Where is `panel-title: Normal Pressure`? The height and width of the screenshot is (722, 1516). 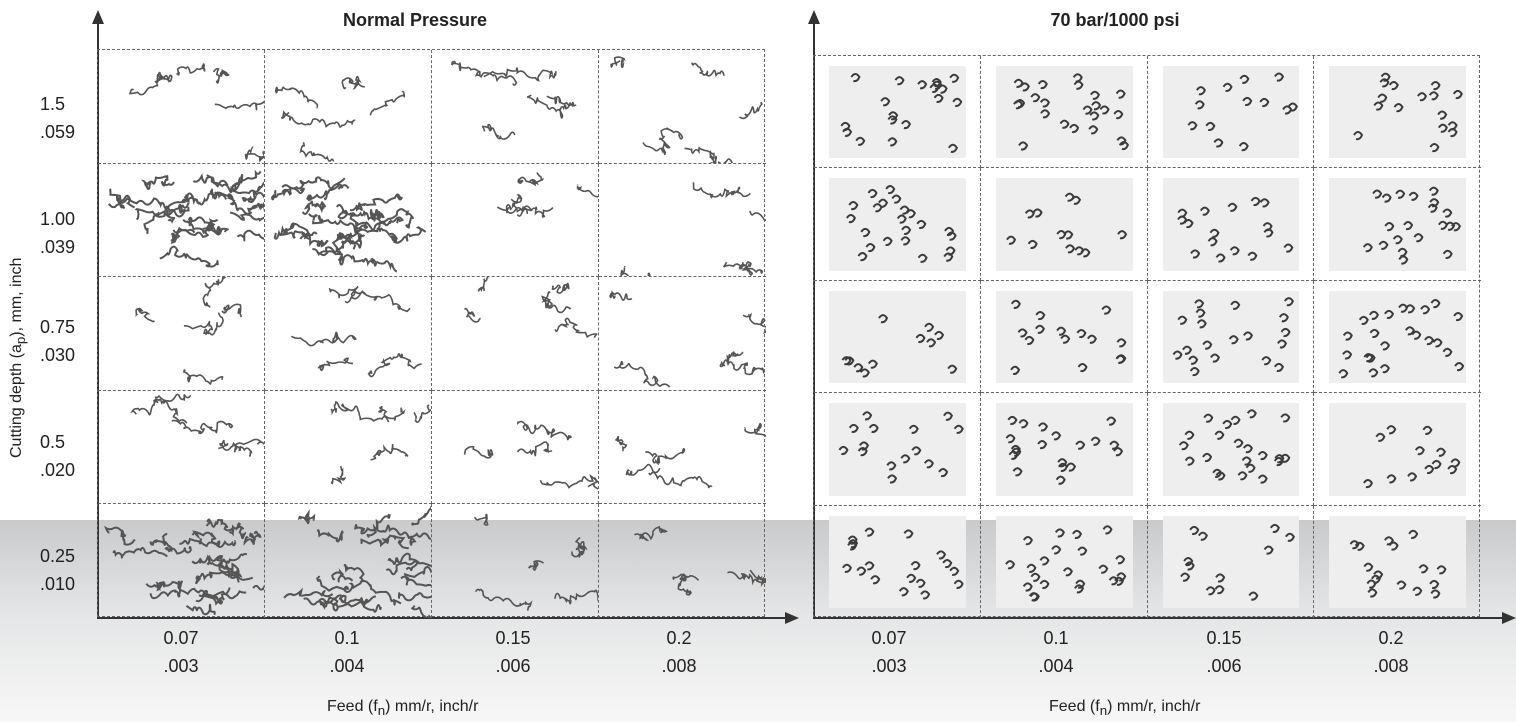
panel-title: Normal Pressure is located at coordinates (415, 20).